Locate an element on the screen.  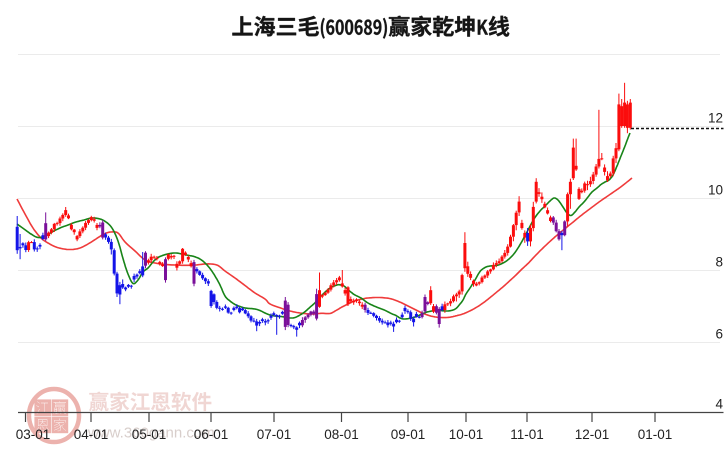
svg-text: 10 is located at coordinates (715, 190).